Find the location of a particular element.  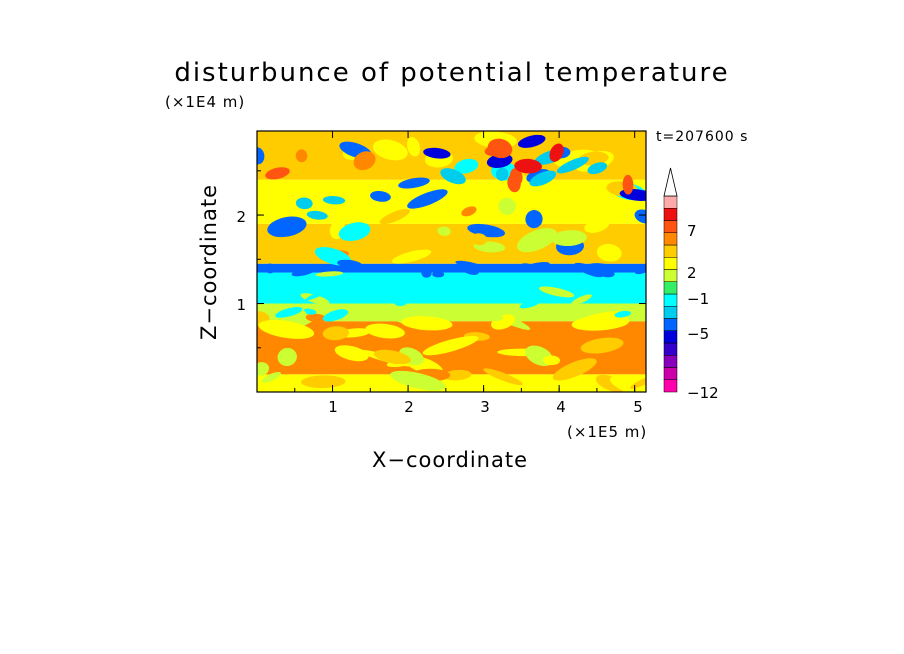

y-tick-label: 1 is located at coordinates (241, 305).